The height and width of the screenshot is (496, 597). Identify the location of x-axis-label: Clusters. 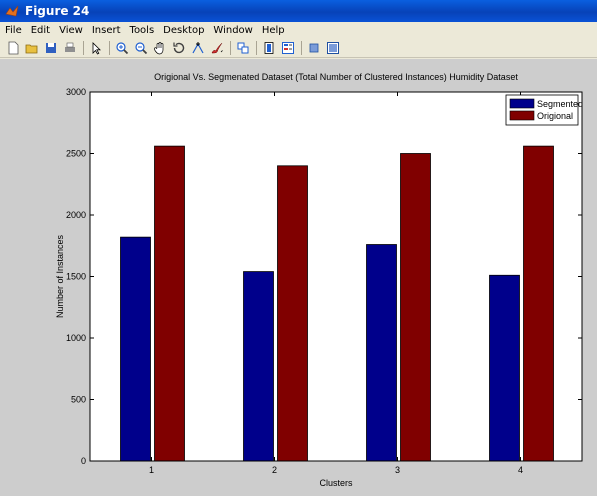
(336, 483).